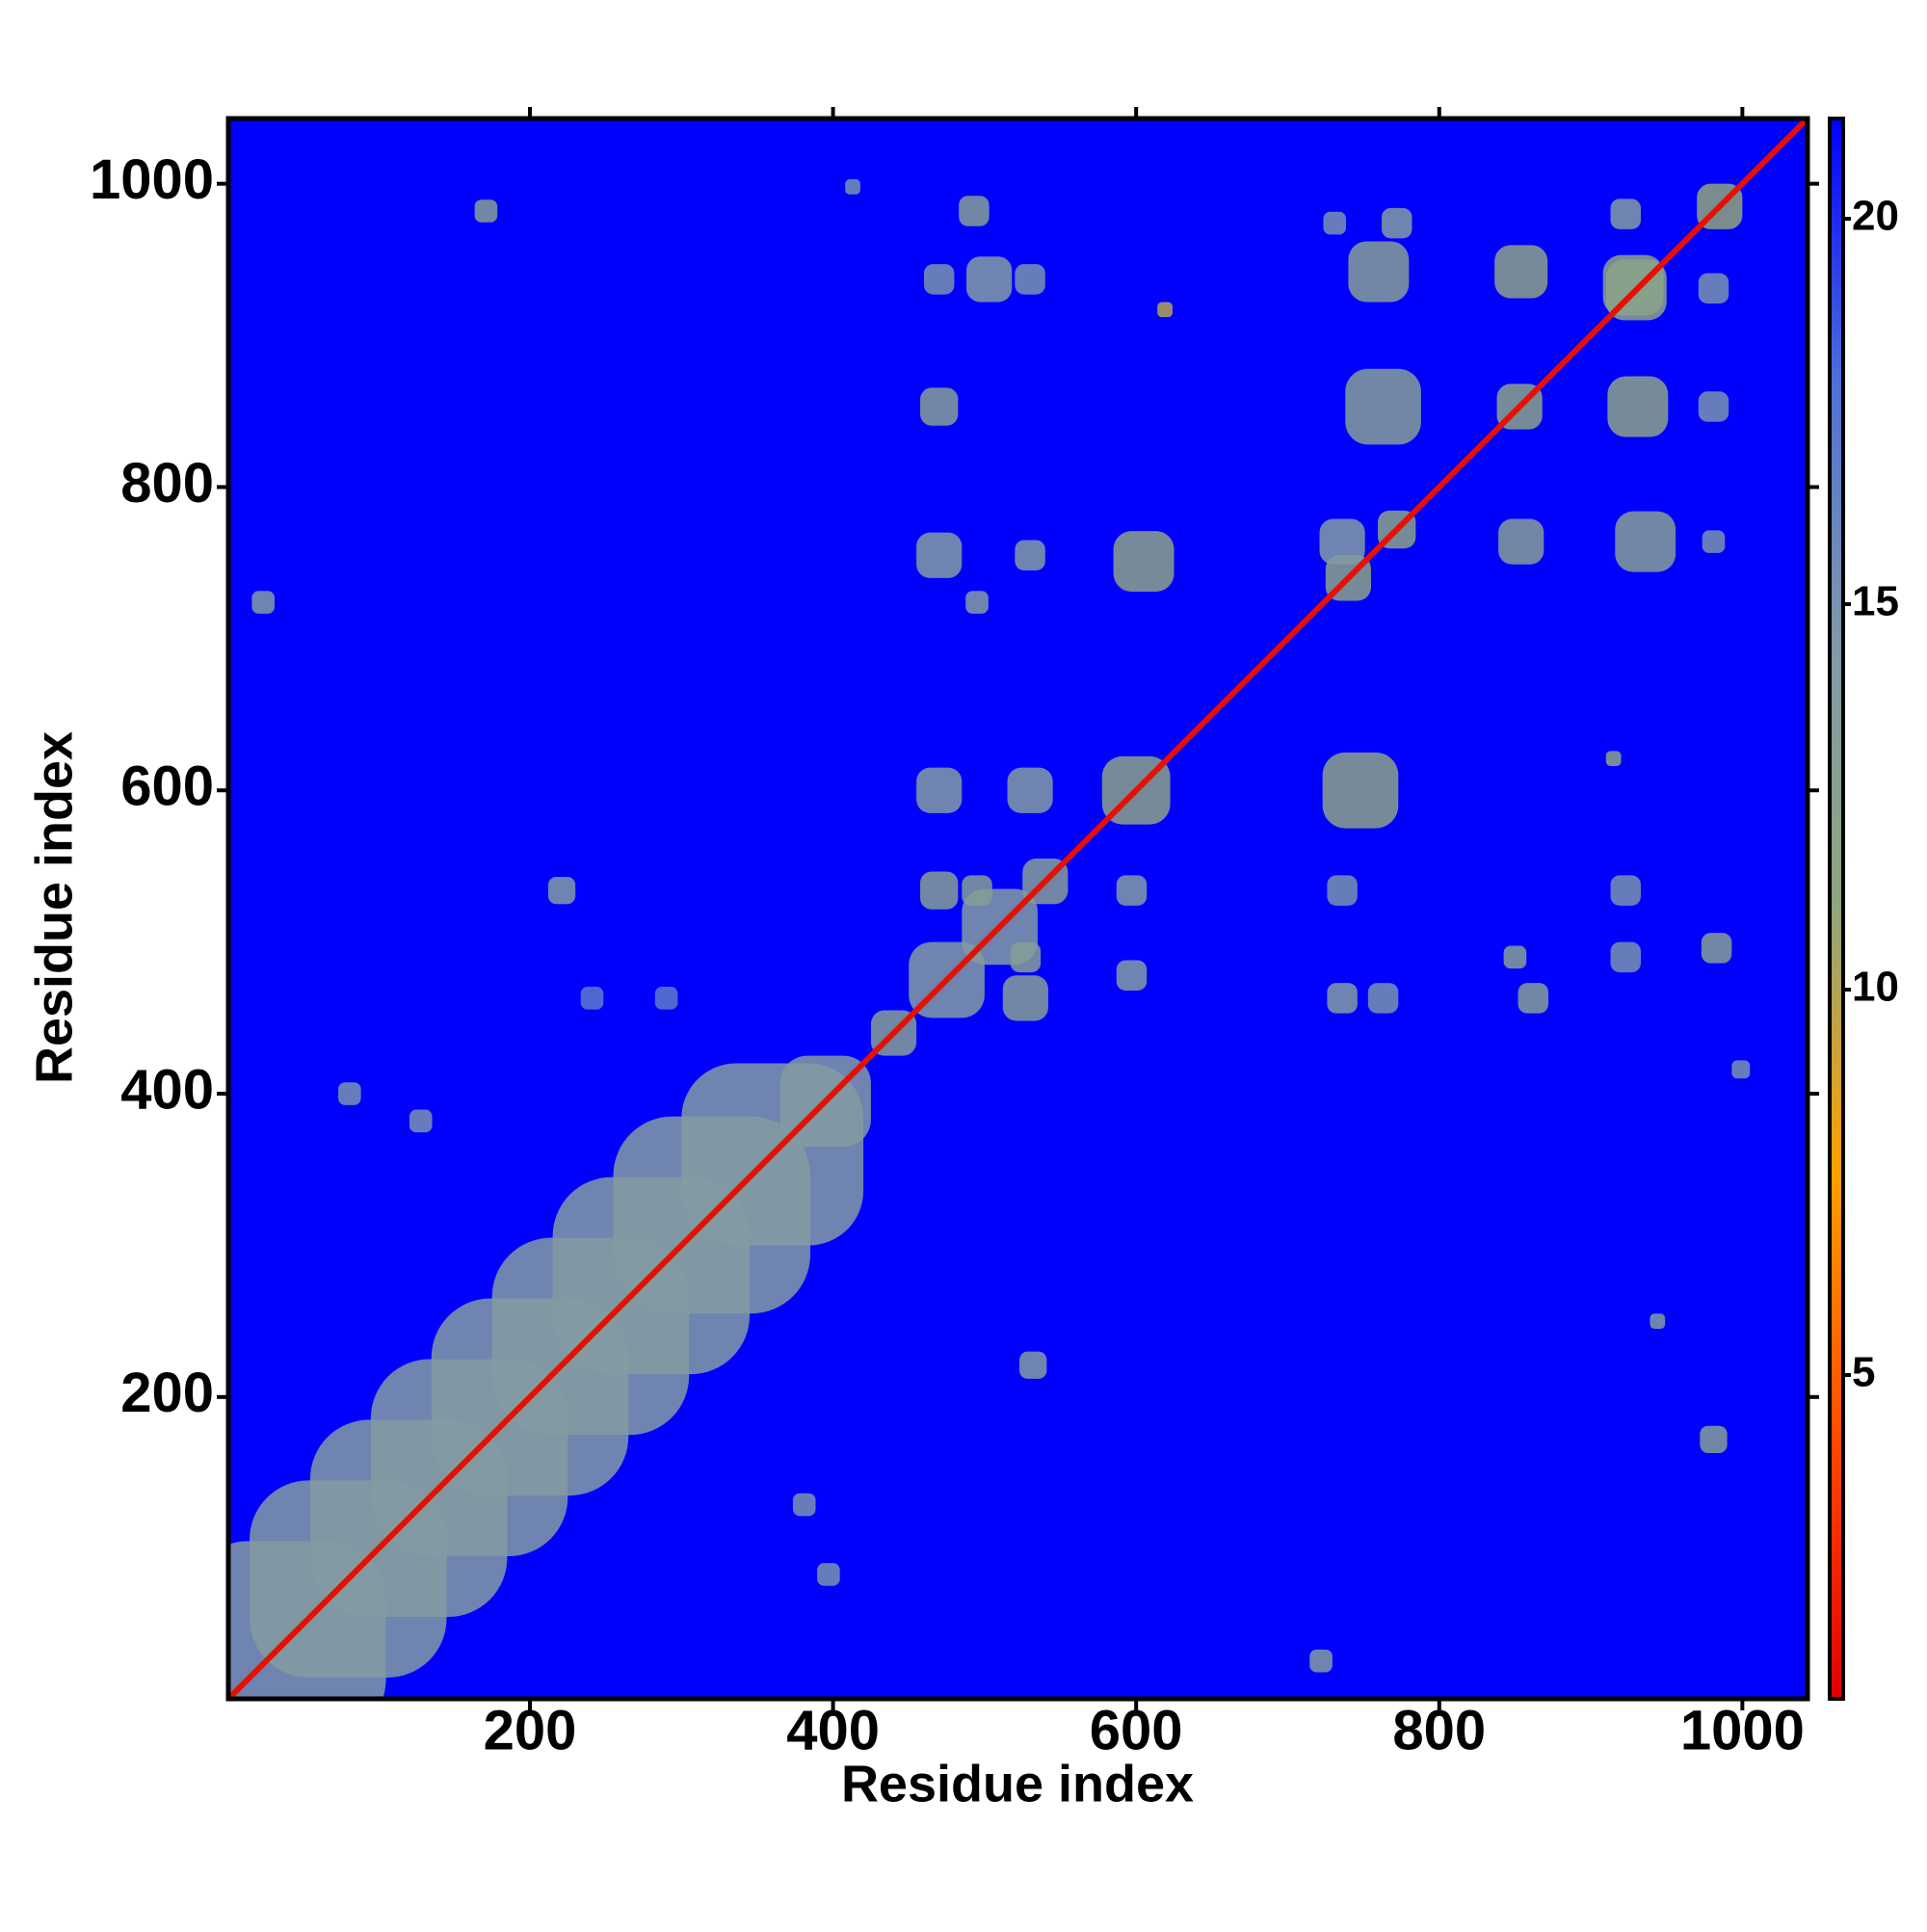 Image resolution: width=1927 pixels, height=1932 pixels. What do you see at coordinates (1743, 1730) in the screenshot?
I see `x-tick-label: 1000` at bounding box center [1743, 1730].